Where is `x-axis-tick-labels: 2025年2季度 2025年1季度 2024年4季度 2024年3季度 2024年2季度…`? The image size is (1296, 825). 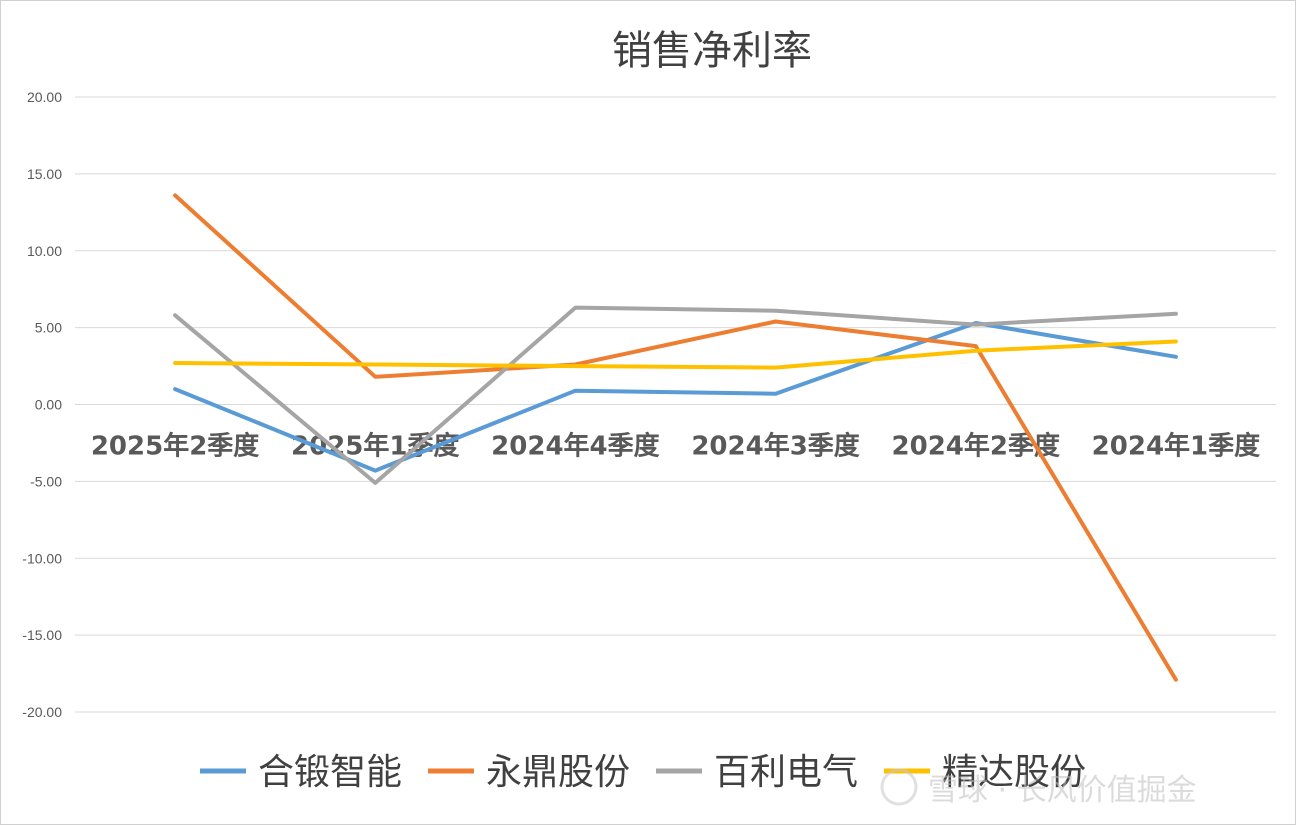 x-axis-tick-labels: 2025年2季度 2025年1季度 2024年4季度 2024年3季度 2024年2季度… is located at coordinates (675, 446).